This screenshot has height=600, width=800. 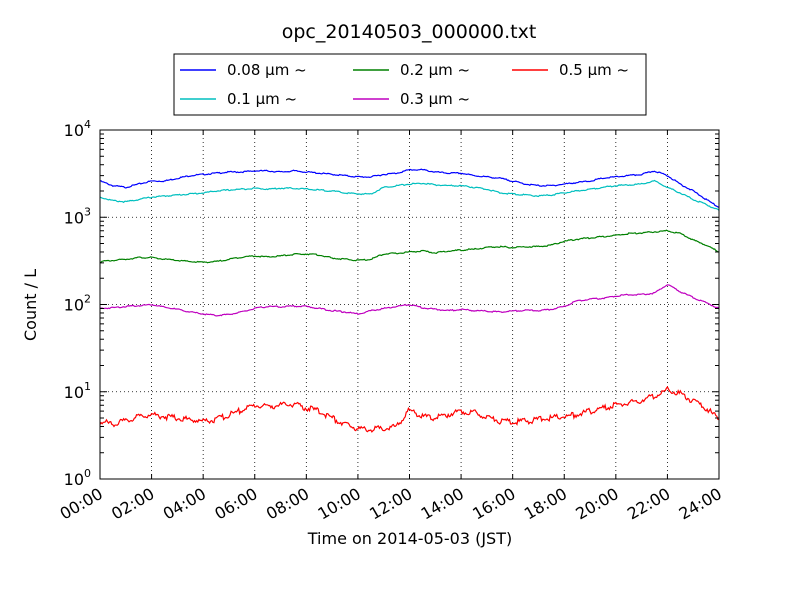 I want to click on y-tick-label: 10⁰, so click(x=77, y=478).